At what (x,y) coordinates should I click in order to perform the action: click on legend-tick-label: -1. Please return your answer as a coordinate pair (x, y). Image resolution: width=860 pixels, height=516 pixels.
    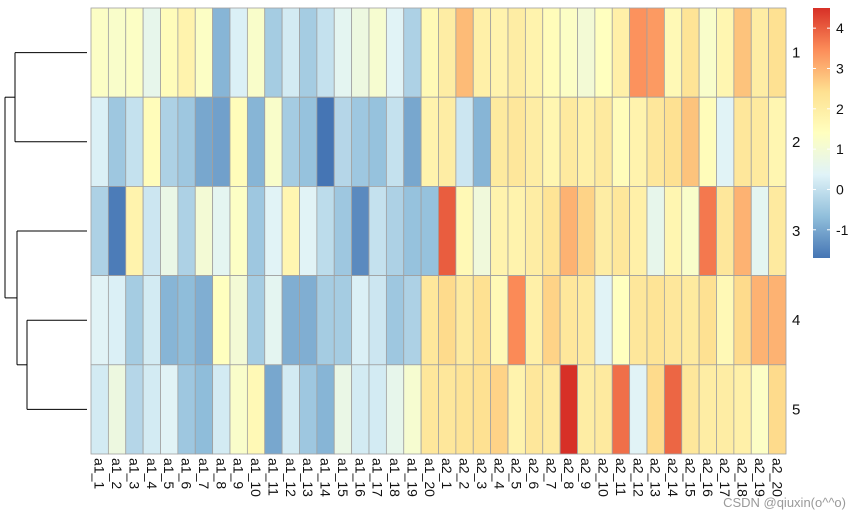
    Looking at the image, I should click on (842, 230).